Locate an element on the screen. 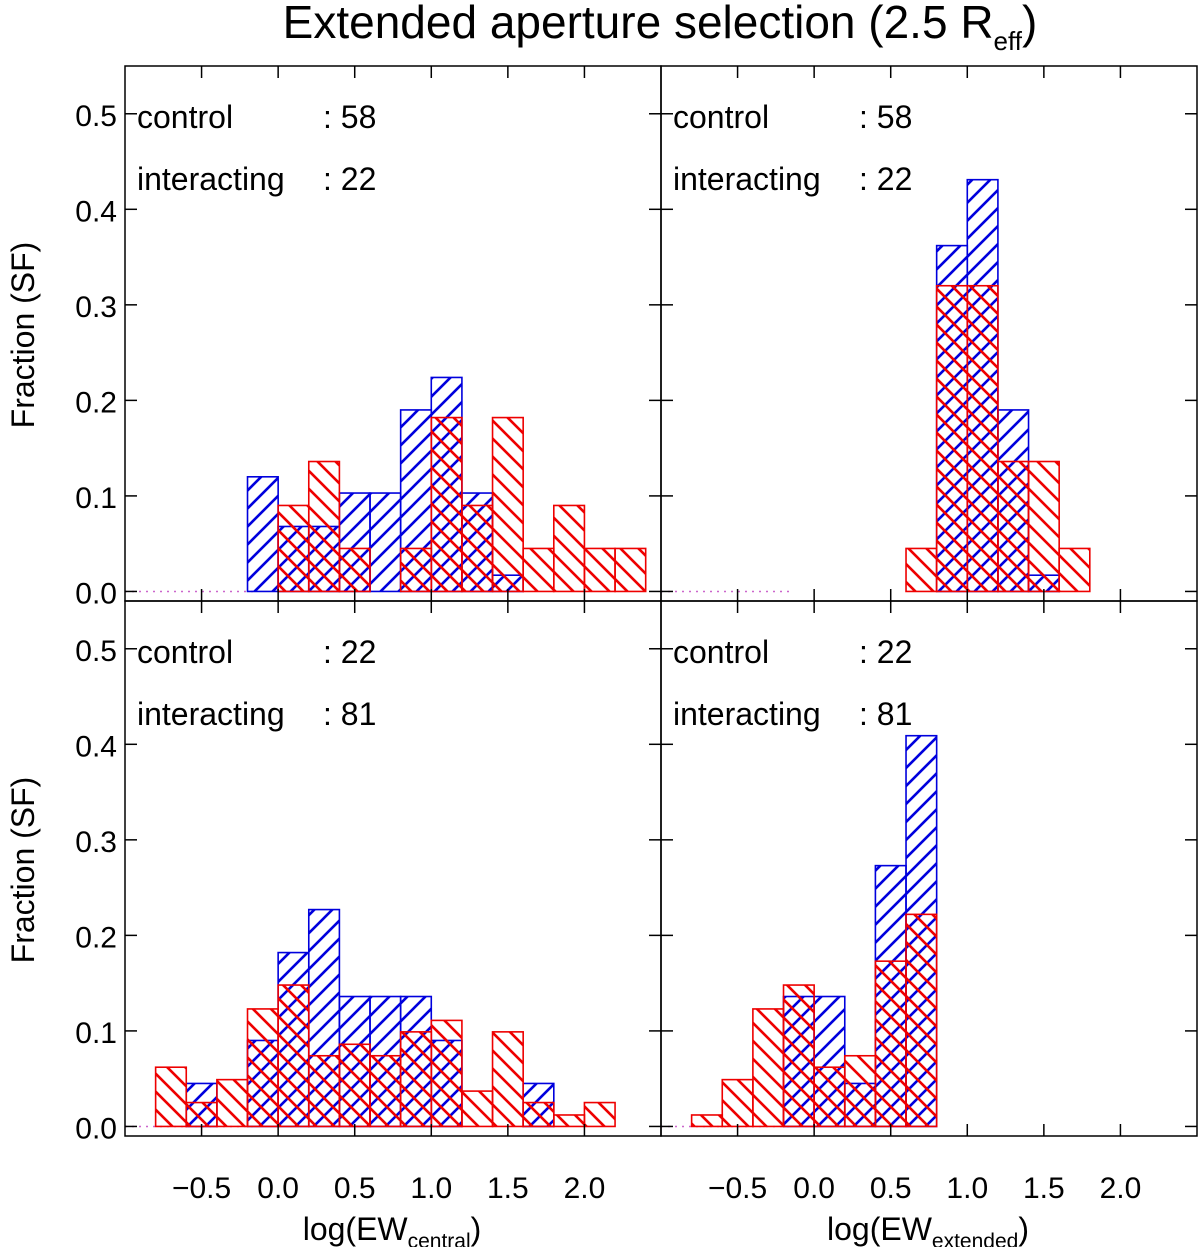 The width and height of the screenshot is (1200, 1247). x-axis-label-right: log(EWextended) is located at coordinates (928, 1229).